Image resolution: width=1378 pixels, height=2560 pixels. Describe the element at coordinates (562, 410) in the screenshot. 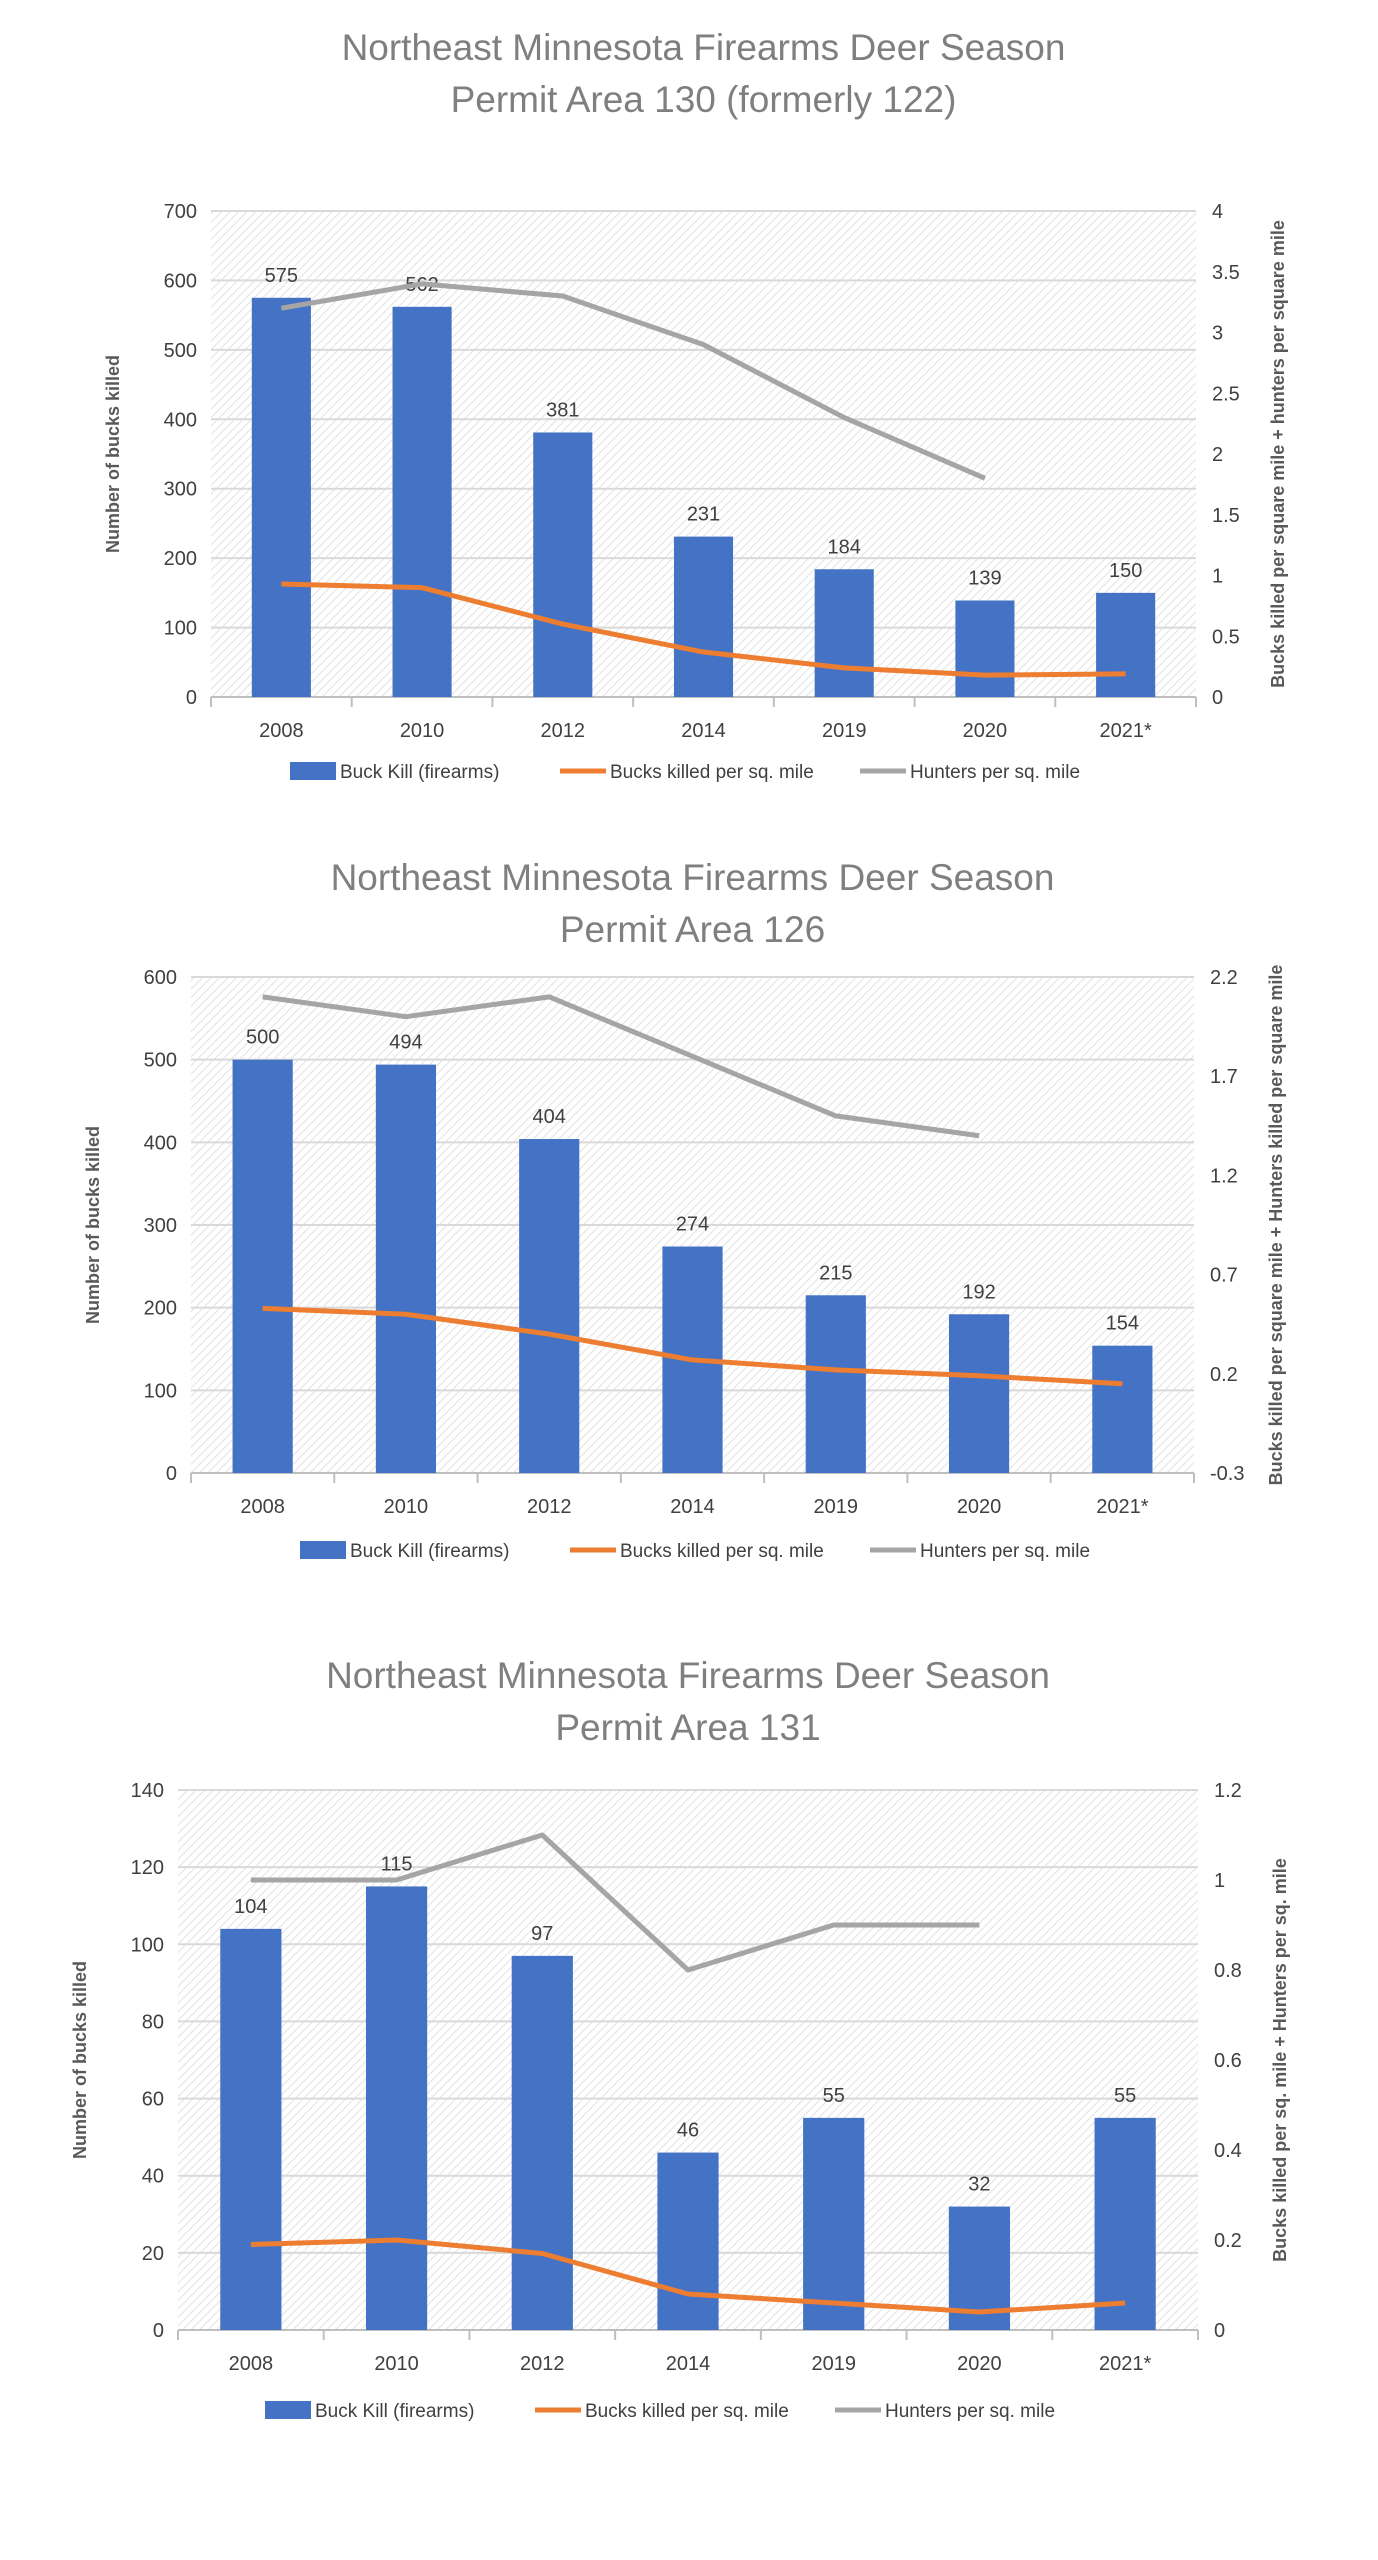

I see `bar-data-label: 381` at that location.